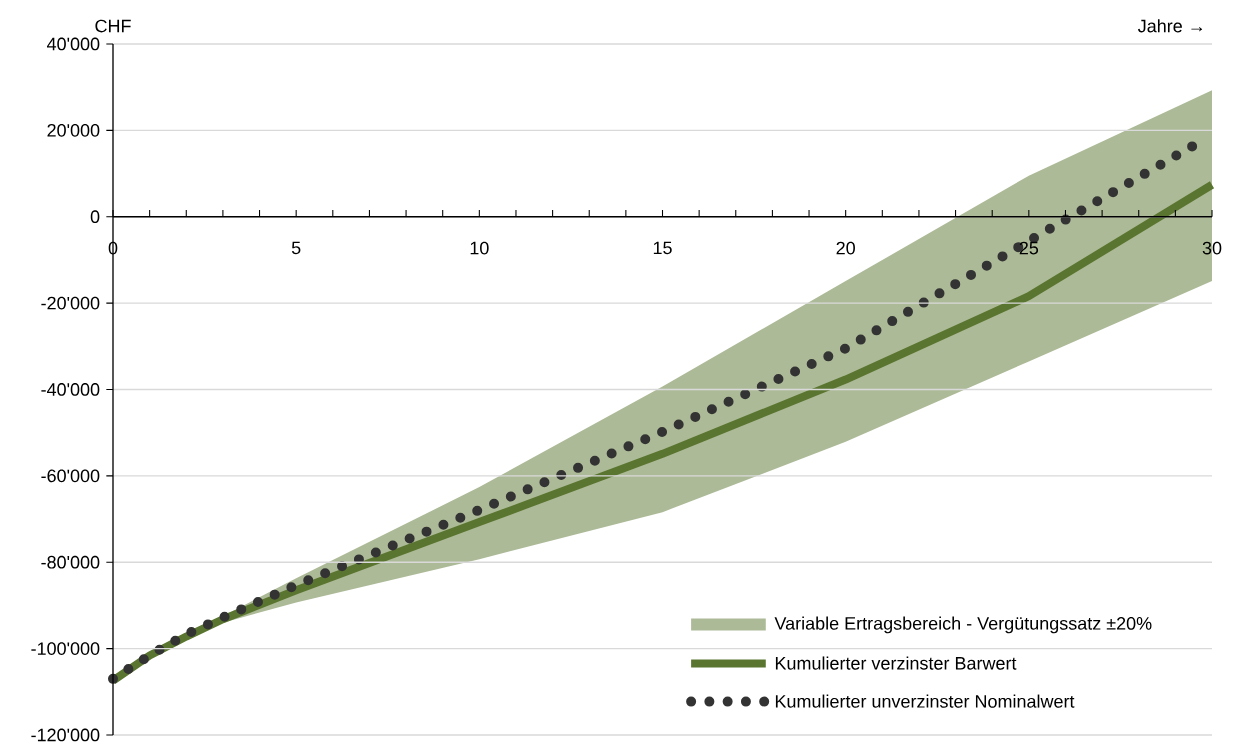 The image size is (1233, 747). Describe the element at coordinates (95, 216) in the screenshot. I see `y-tick-label: 0` at that location.